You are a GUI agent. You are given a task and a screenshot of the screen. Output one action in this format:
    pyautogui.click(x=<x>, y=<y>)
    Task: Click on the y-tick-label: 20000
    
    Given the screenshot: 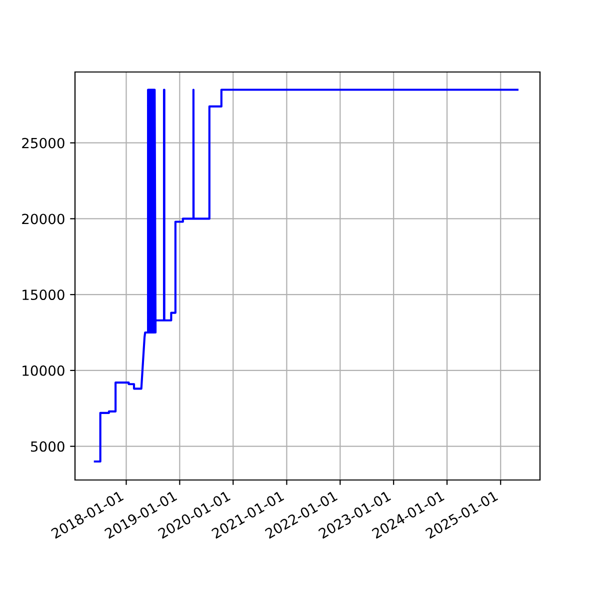 What is the action you would take?
    pyautogui.click(x=43, y=219)
    